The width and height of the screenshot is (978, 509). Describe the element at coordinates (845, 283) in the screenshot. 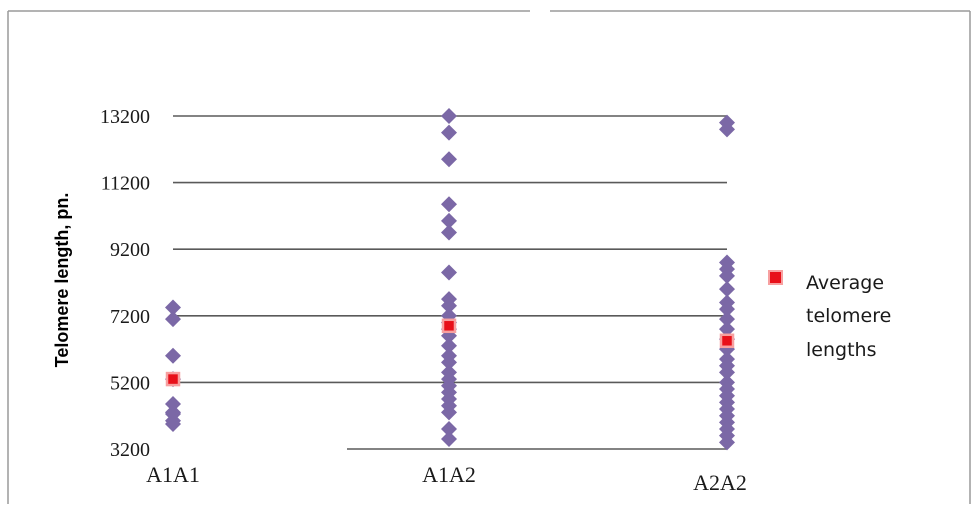

I see `legend-label-line-1: Average` at that location.